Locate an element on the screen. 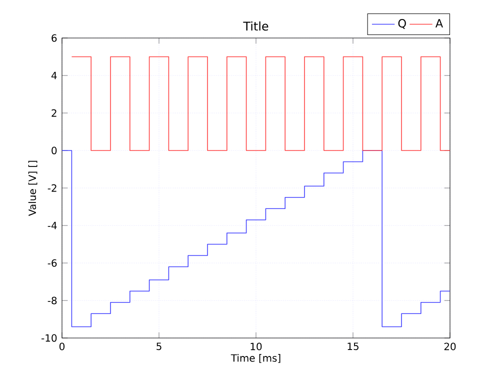 Image resolution: width=500 pixels, height=375 pixels. y-tick-label: -10 is located at coordinates (49, 338).